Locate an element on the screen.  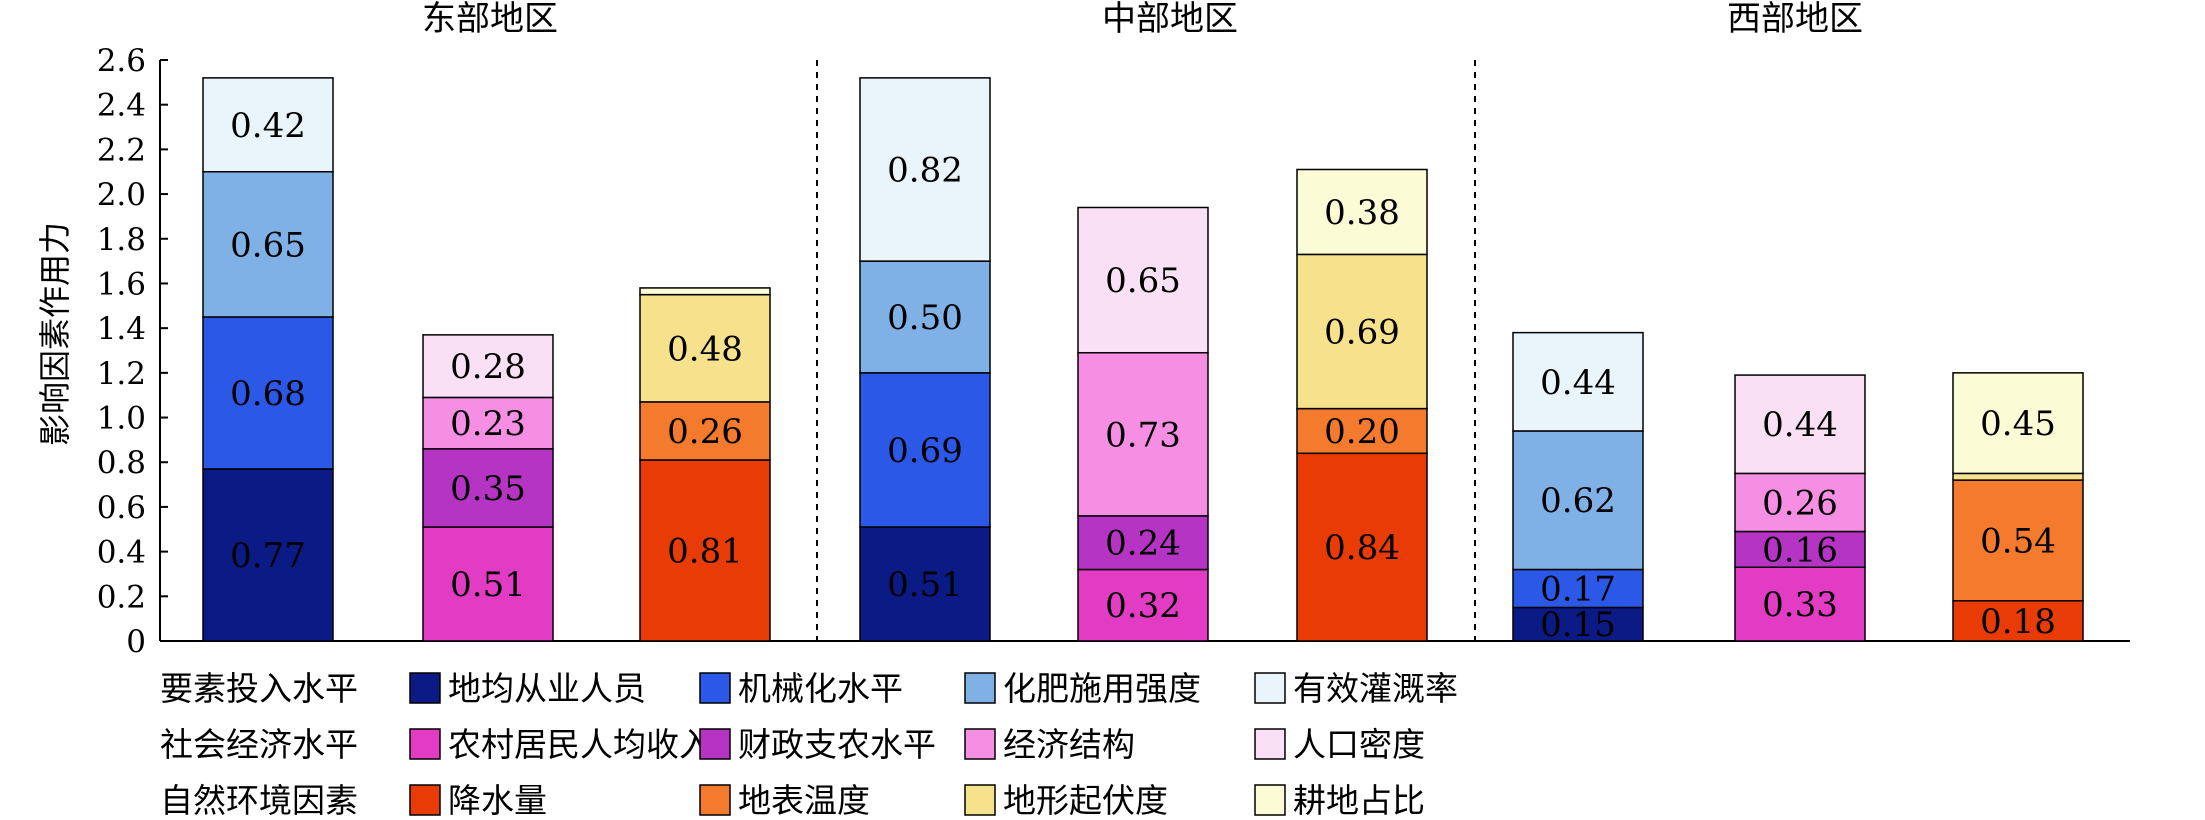
data-label: 0.24 is located at coordinates (1143, 544).